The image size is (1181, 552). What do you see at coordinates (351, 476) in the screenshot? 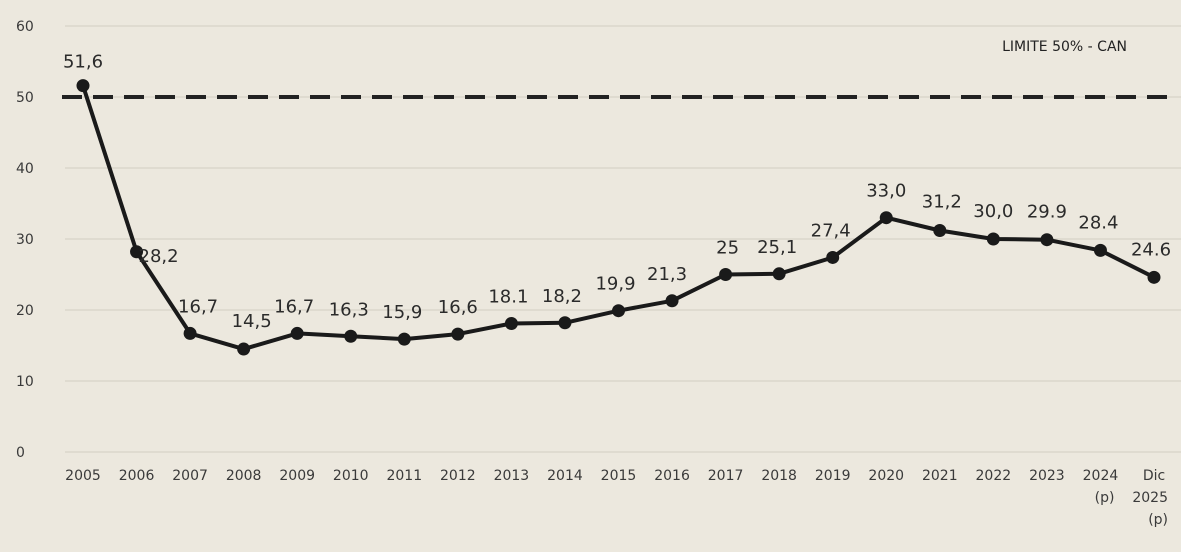
I see `x-tick-label-2010-0: 2010` at bounding box center [351, 476].